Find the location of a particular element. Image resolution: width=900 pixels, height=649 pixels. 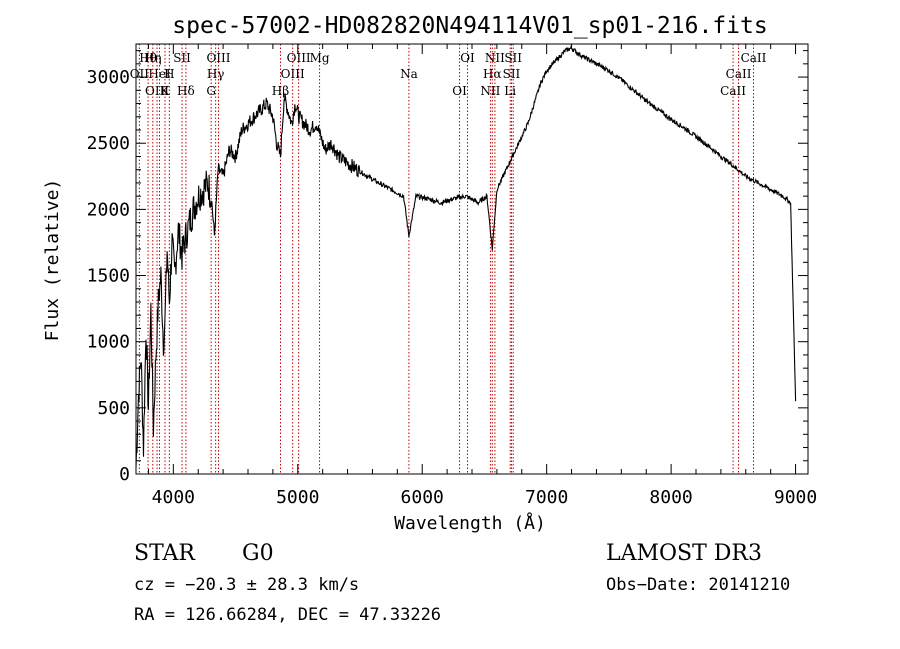

x-tick-label: 8000 is located at coordinates (670, 497).